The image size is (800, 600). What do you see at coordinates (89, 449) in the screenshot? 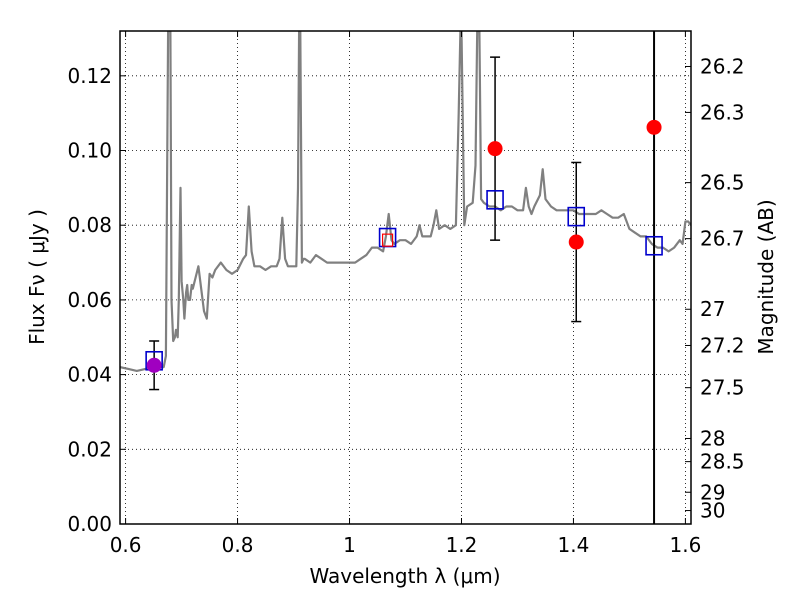
I see `y-tick-label: 0.02` at bounding box center [89, 449].